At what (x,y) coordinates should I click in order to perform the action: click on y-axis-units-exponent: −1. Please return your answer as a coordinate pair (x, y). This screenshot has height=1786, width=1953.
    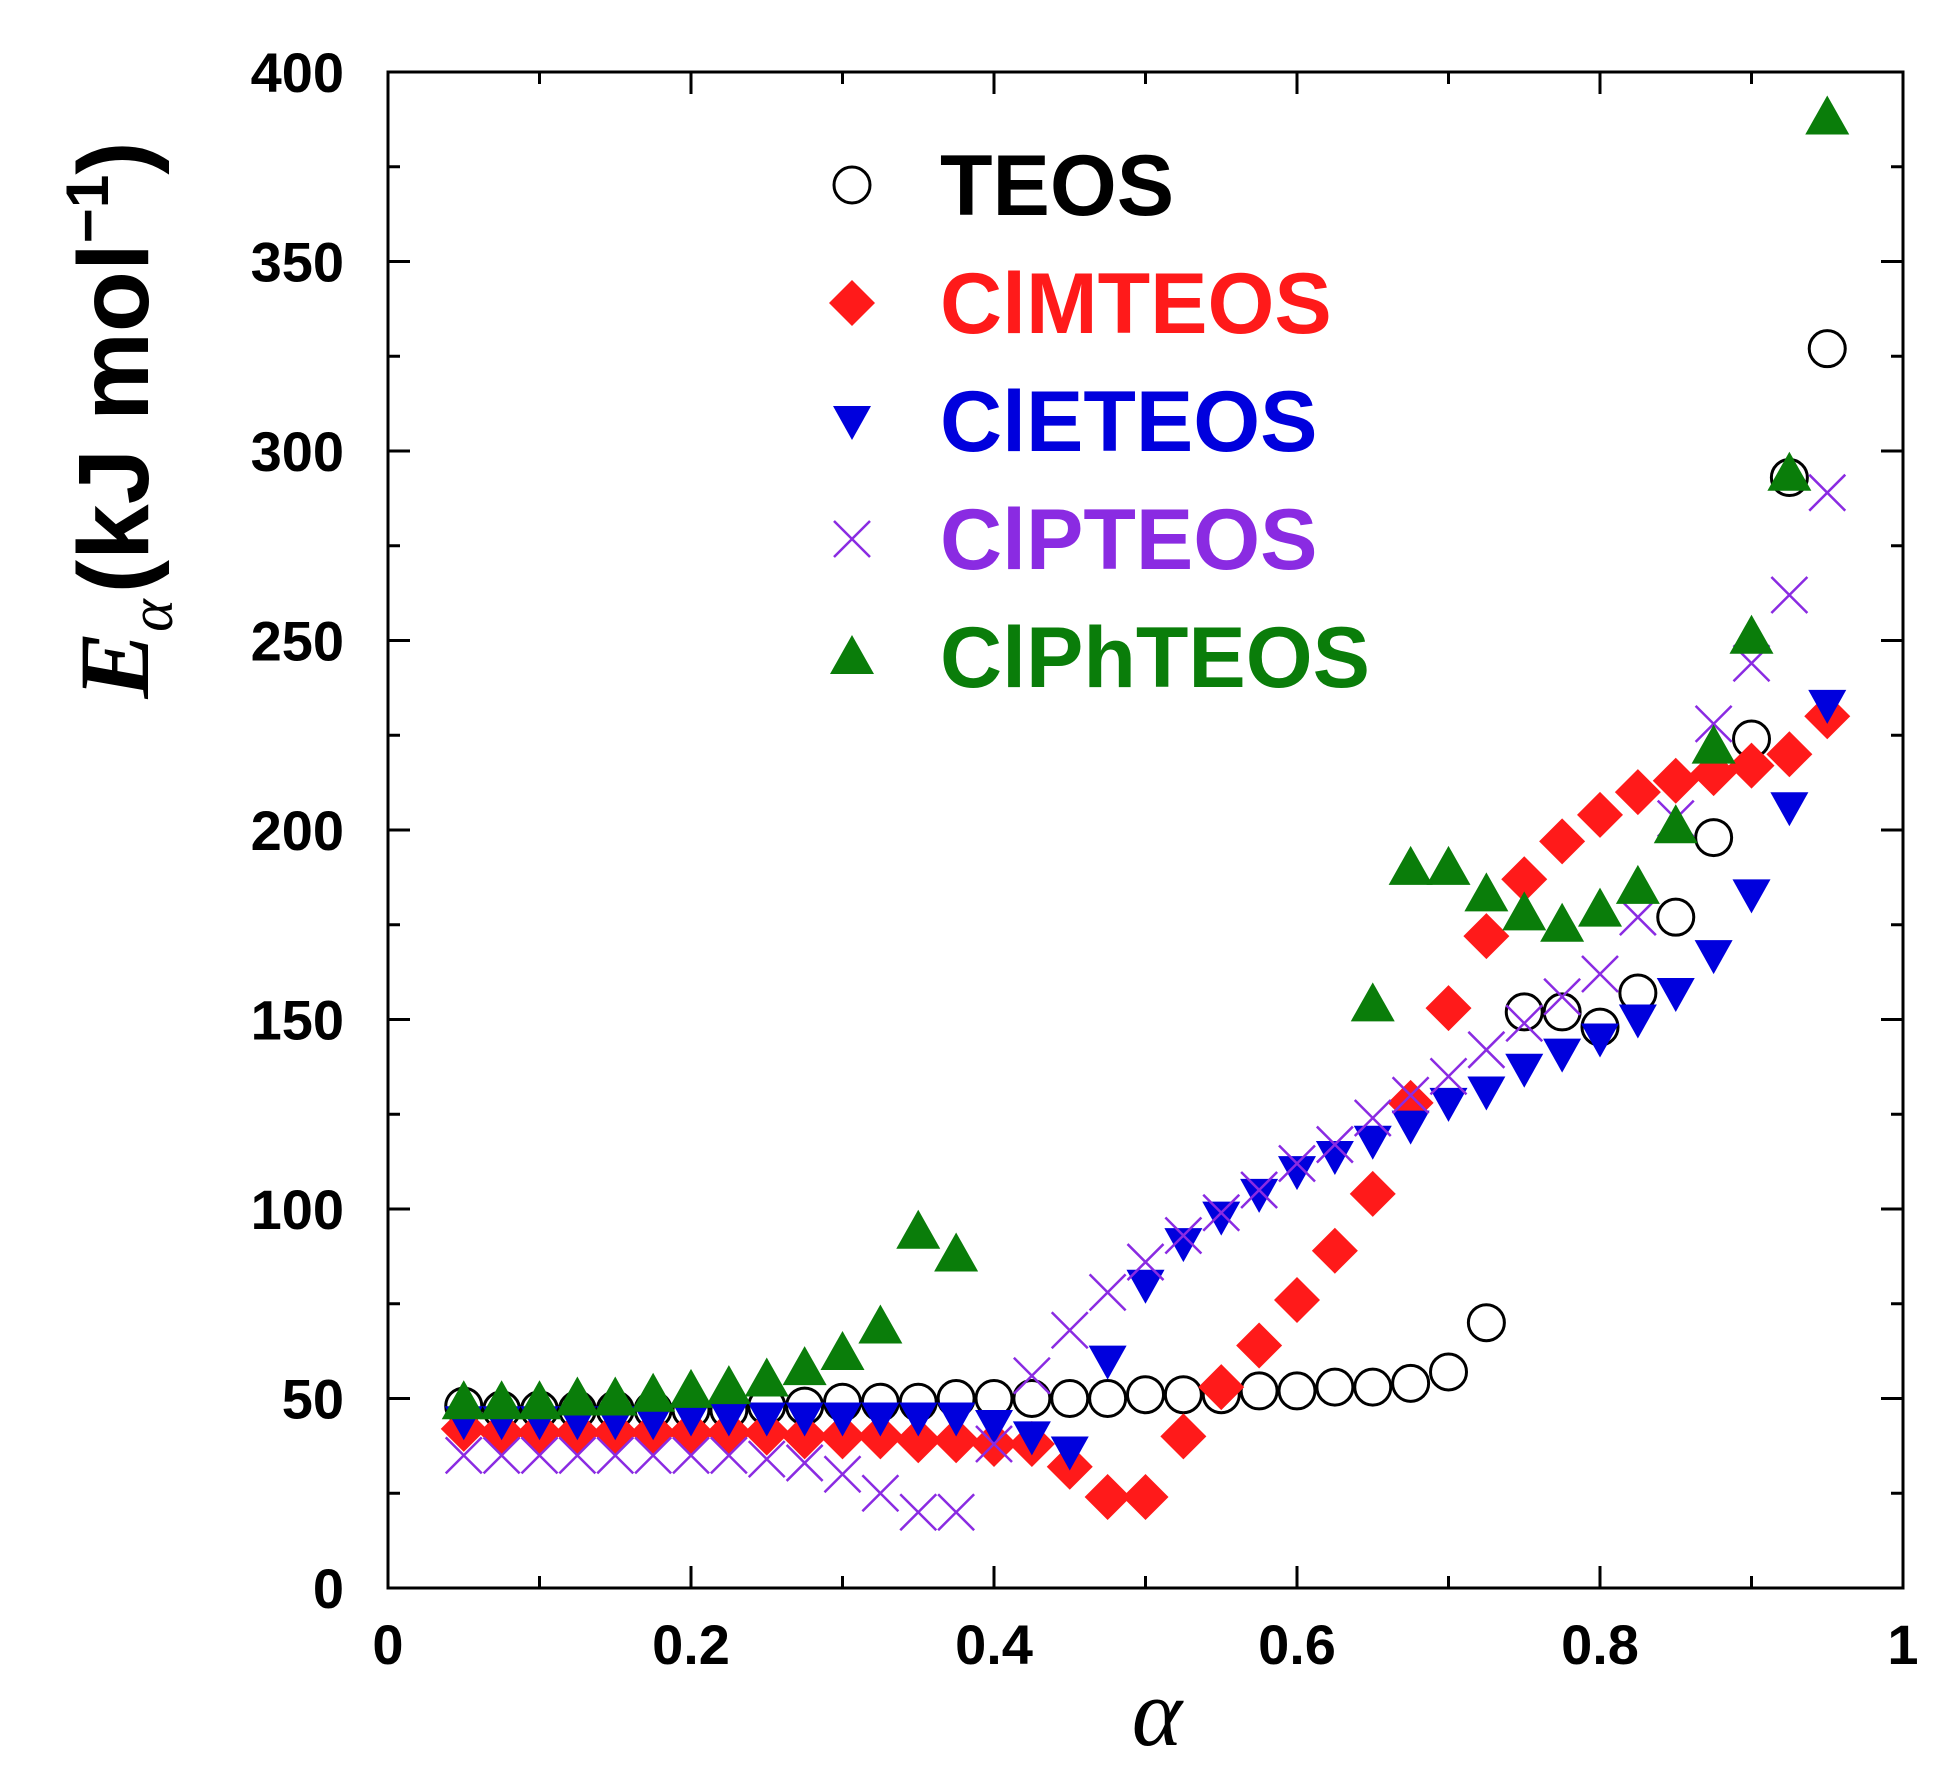
    Looking at the image, I should click on (87, 209).